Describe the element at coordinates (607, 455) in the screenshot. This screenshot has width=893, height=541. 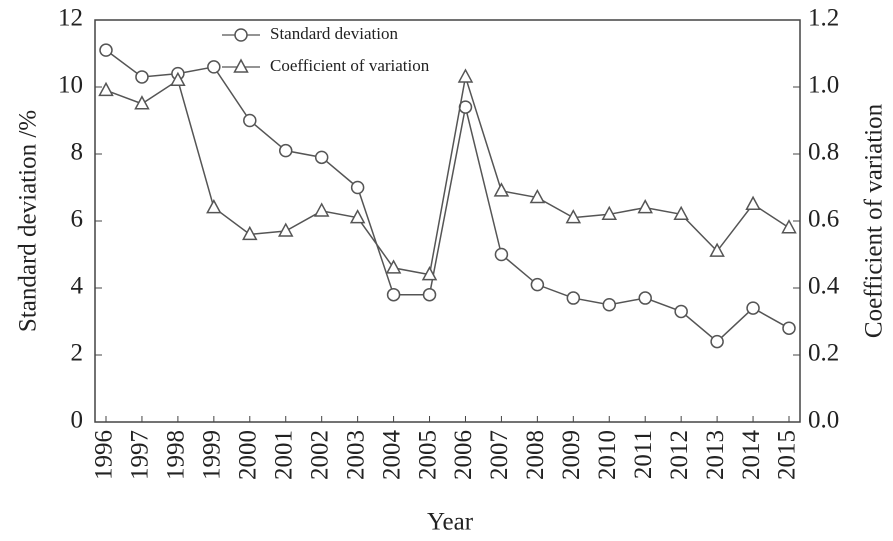
I see `x-tick-label: 2010` at that location.